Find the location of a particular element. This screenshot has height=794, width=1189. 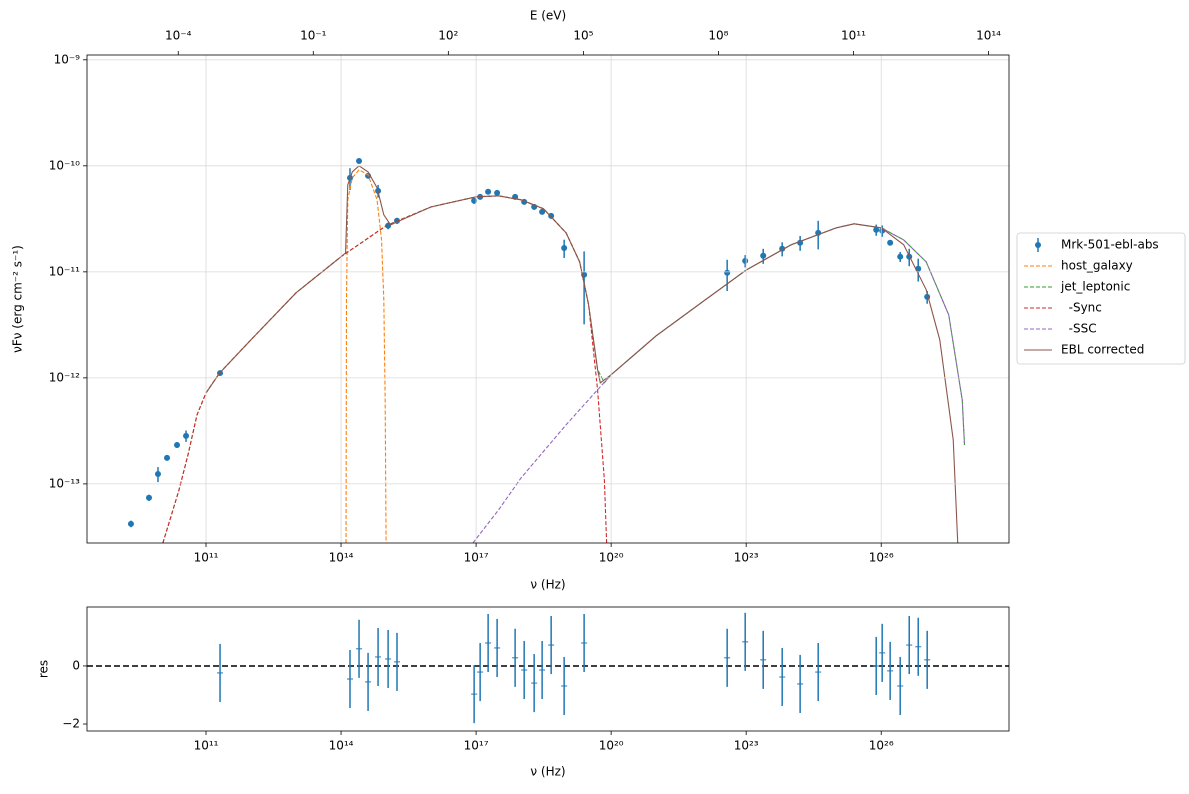

legend-symbol is located at coordinates (1038, 245).